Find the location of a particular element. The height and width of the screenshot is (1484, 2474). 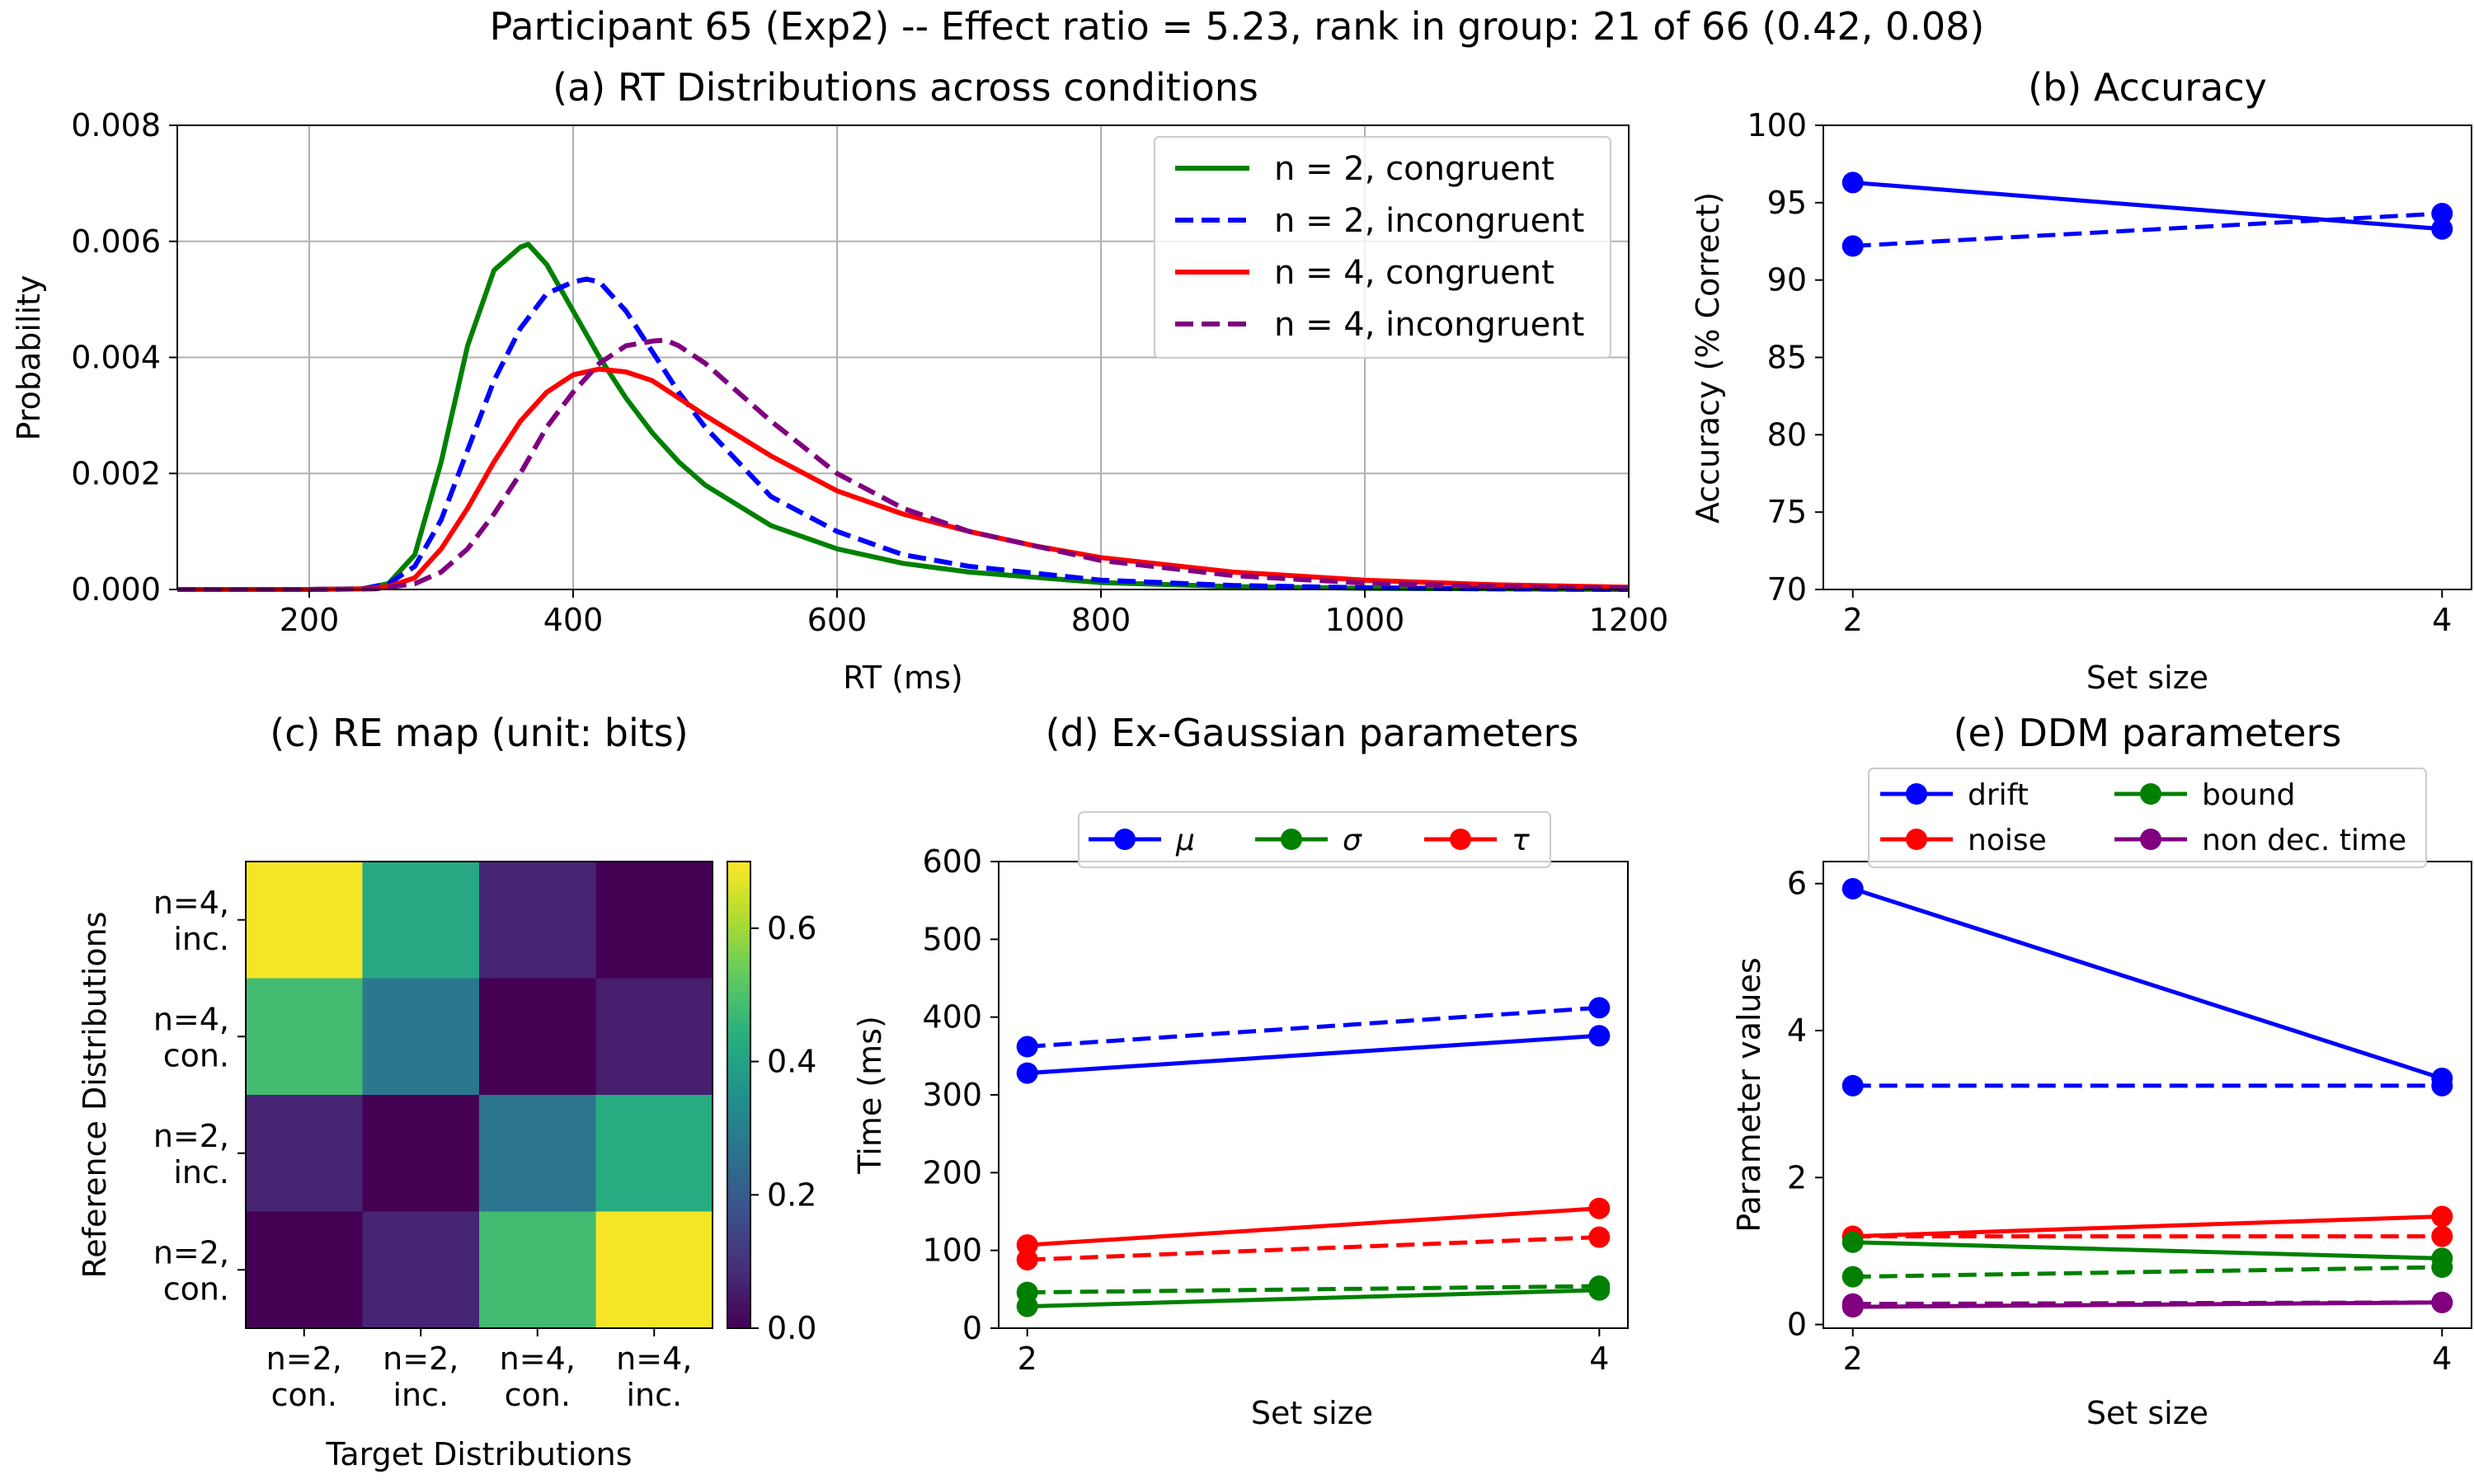

x-tick-label: 4 is located at coordinates (2442, 620).